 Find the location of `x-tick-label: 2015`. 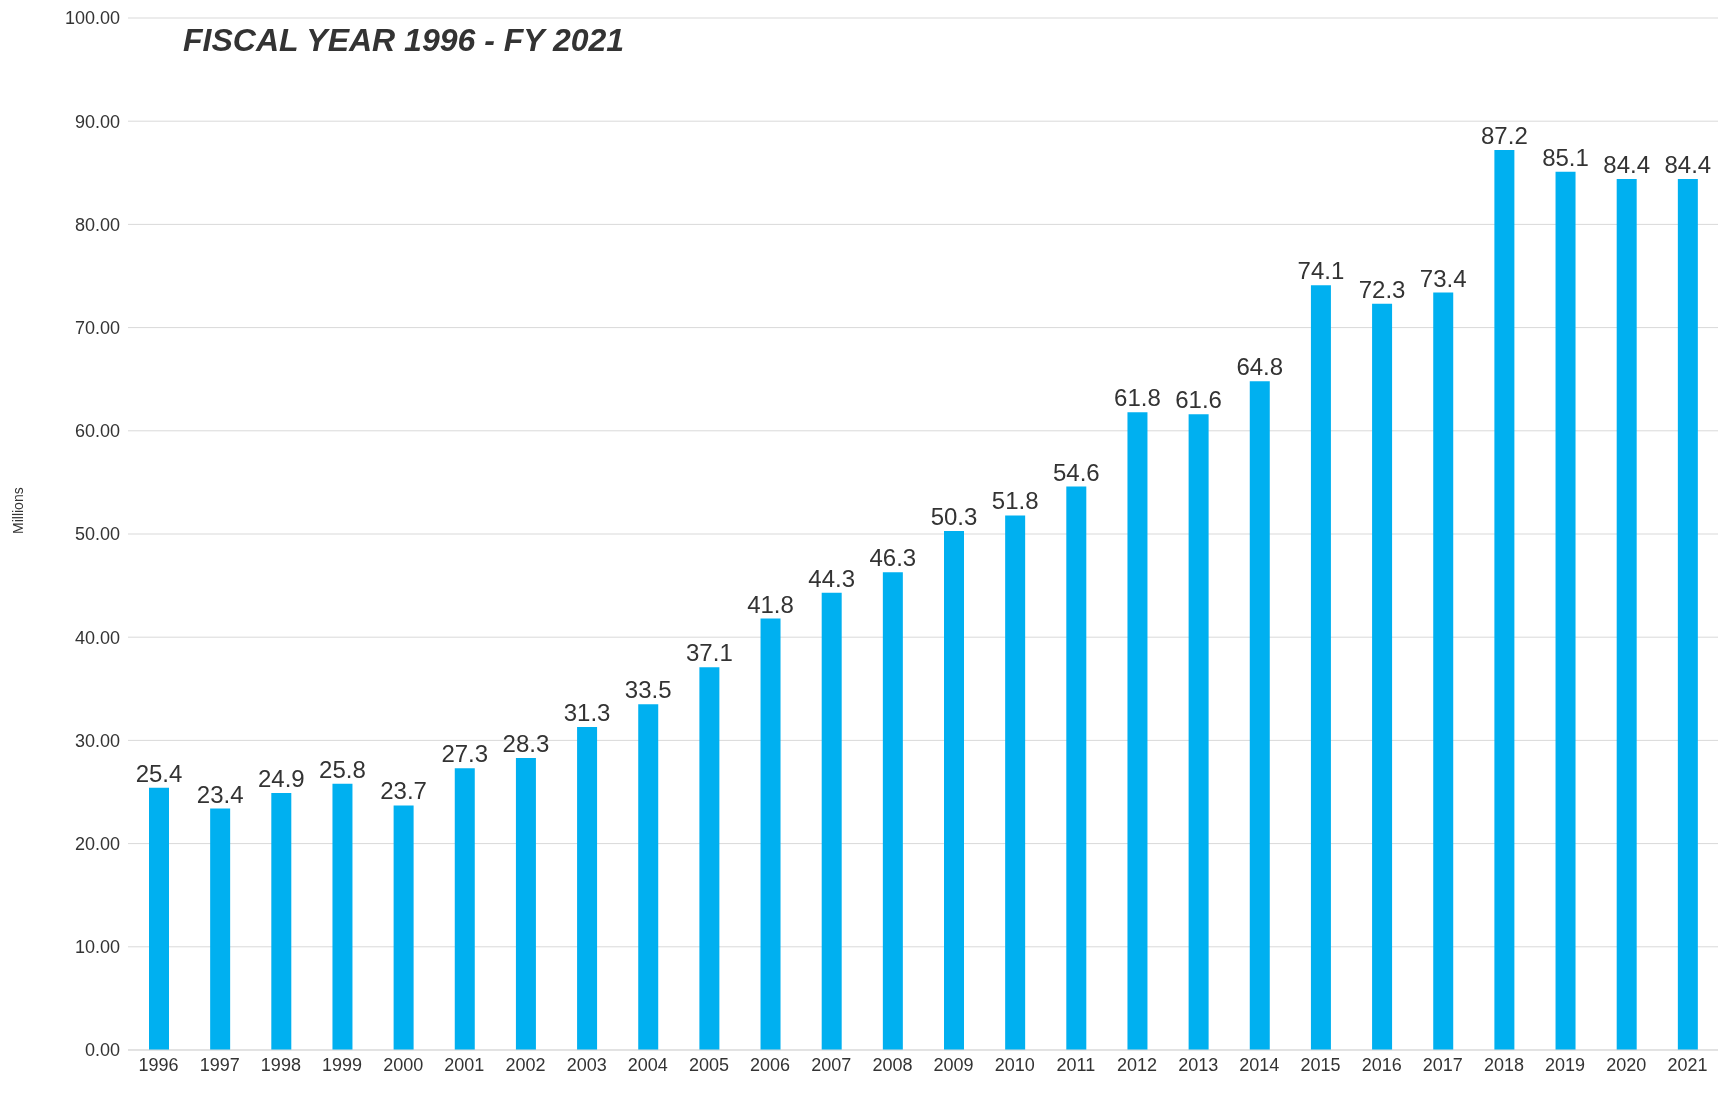

x-tick-label: 2015 is located at coordinates (1320, 1064).